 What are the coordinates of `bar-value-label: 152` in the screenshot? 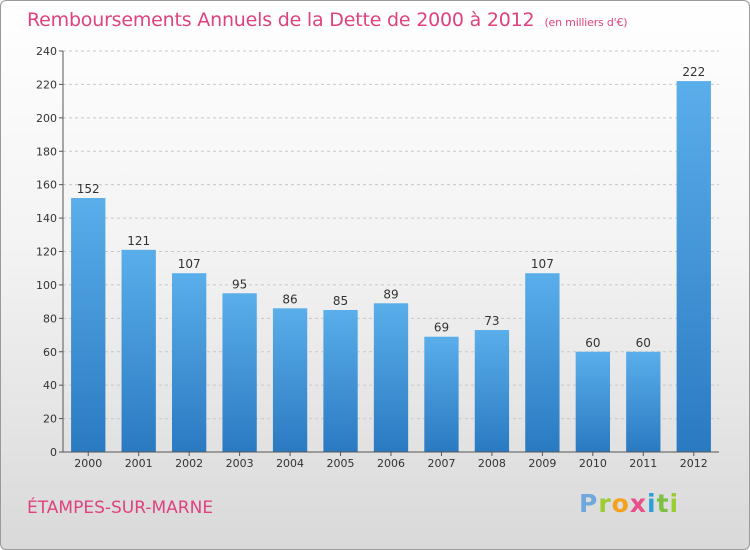 It's located at (88, 189).